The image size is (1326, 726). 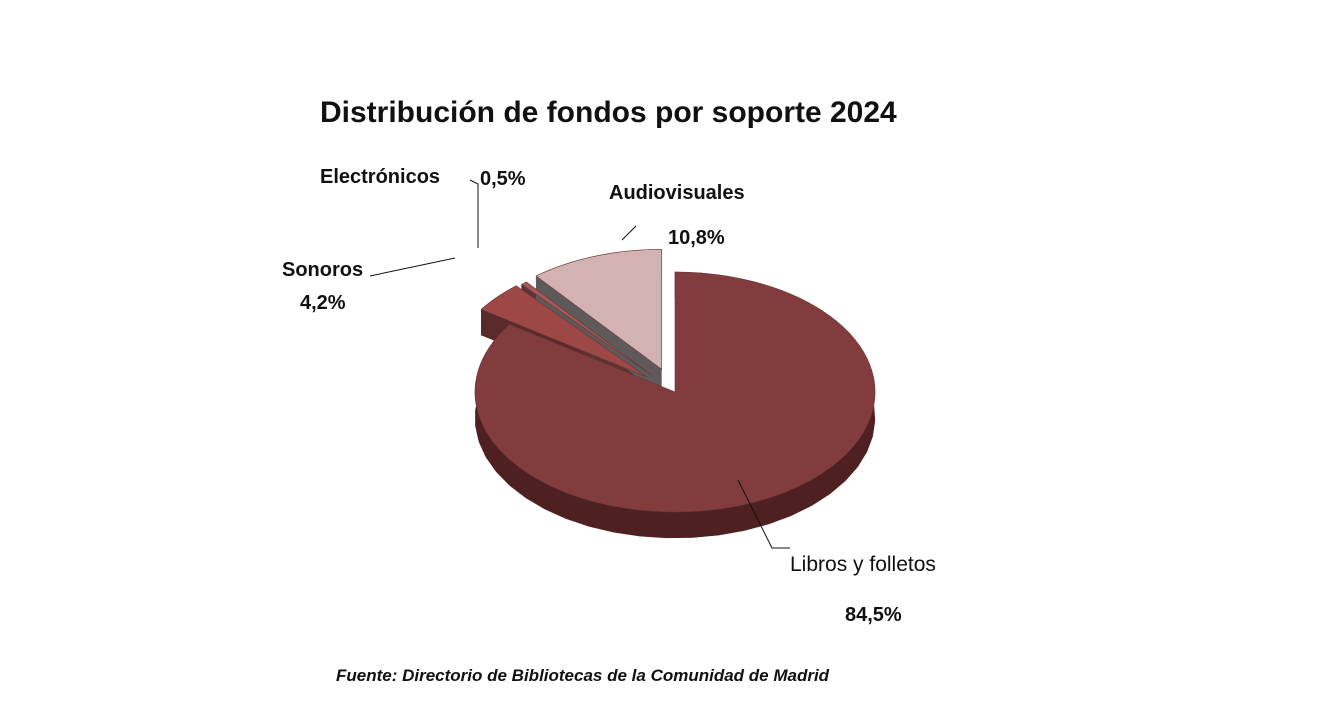 What do you see at coordinates (608, 112) in the screenshot?
I see `chart-title: Distribución de fondos por soporte 2024` at bounding box center [608, 112].